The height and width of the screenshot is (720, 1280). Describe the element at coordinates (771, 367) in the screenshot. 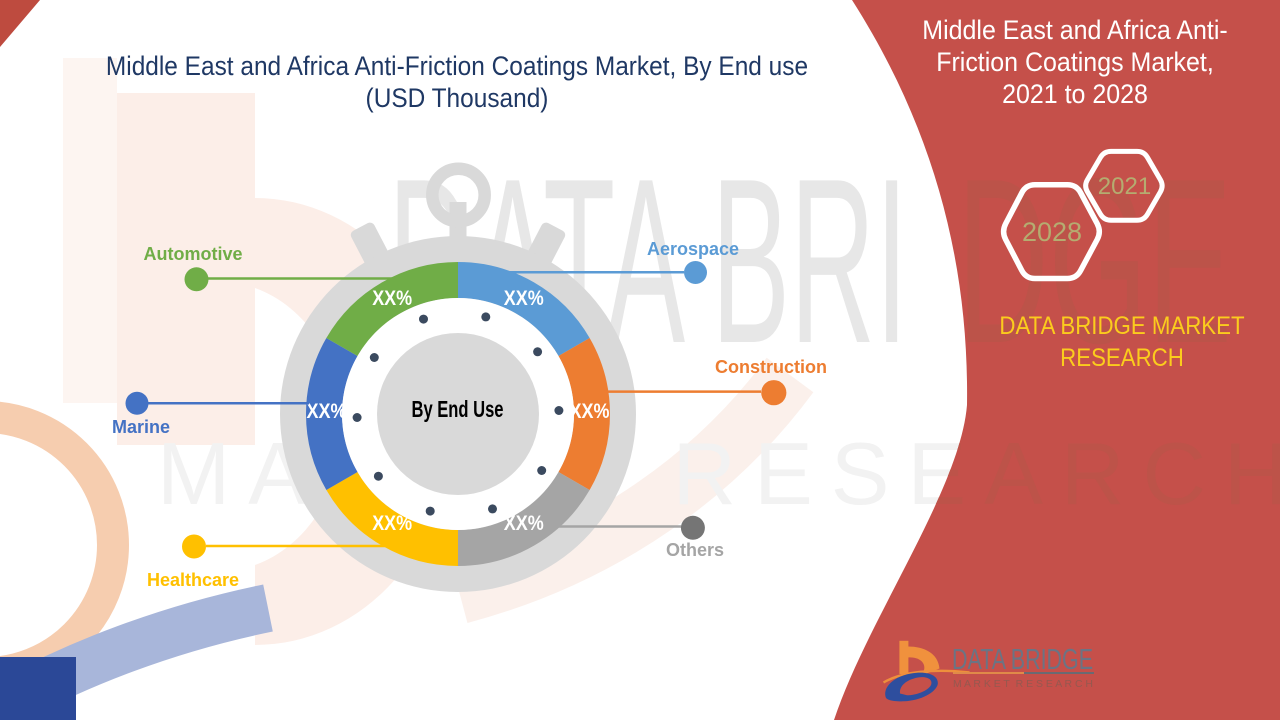

I see `svg-text: Construction` at that location.